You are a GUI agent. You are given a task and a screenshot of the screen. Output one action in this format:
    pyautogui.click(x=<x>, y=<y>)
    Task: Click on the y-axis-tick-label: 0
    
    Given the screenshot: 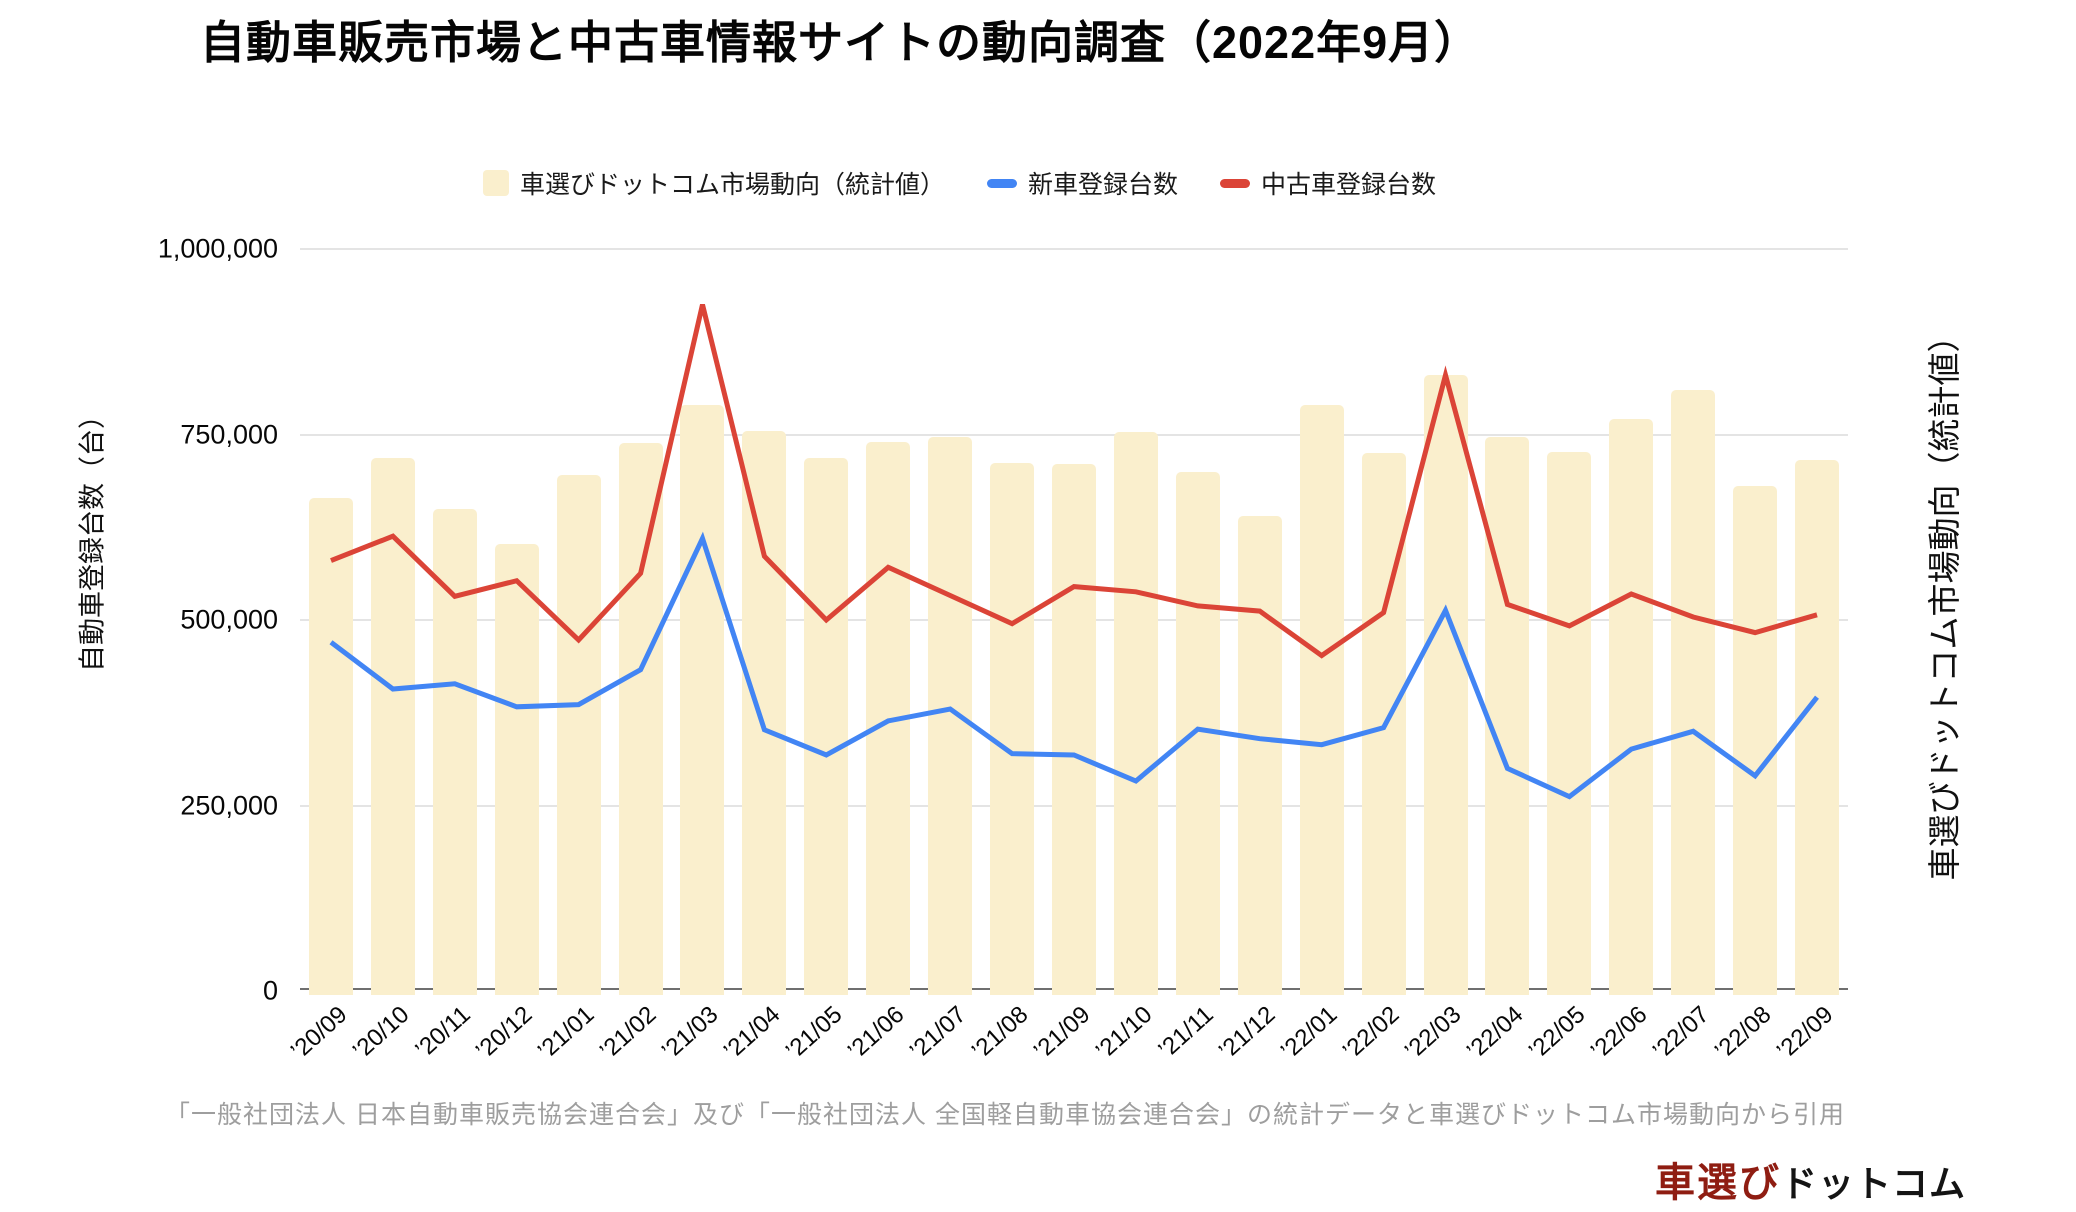 What is the action you would take?
    pyautogui.click(x=270, y=990)
    